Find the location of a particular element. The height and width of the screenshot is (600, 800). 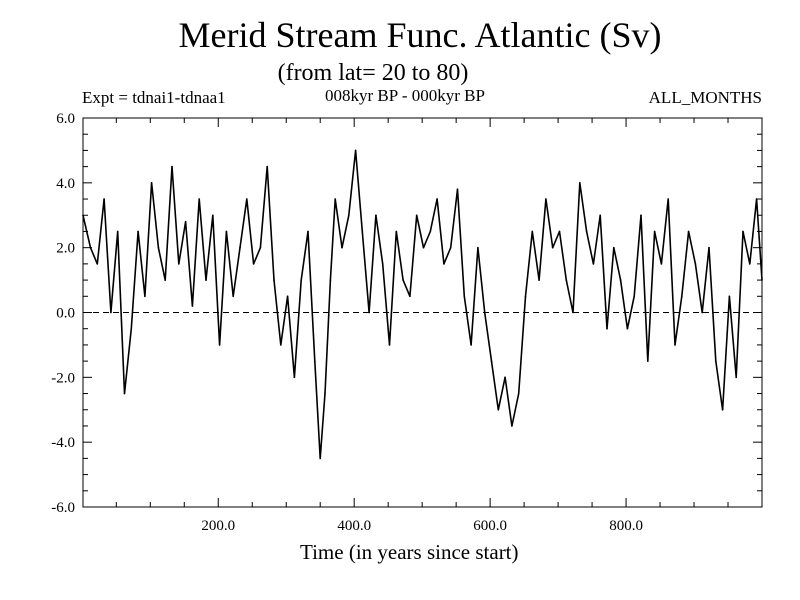

y-tick-label: 0.0 is located at coordinates (65, 314).